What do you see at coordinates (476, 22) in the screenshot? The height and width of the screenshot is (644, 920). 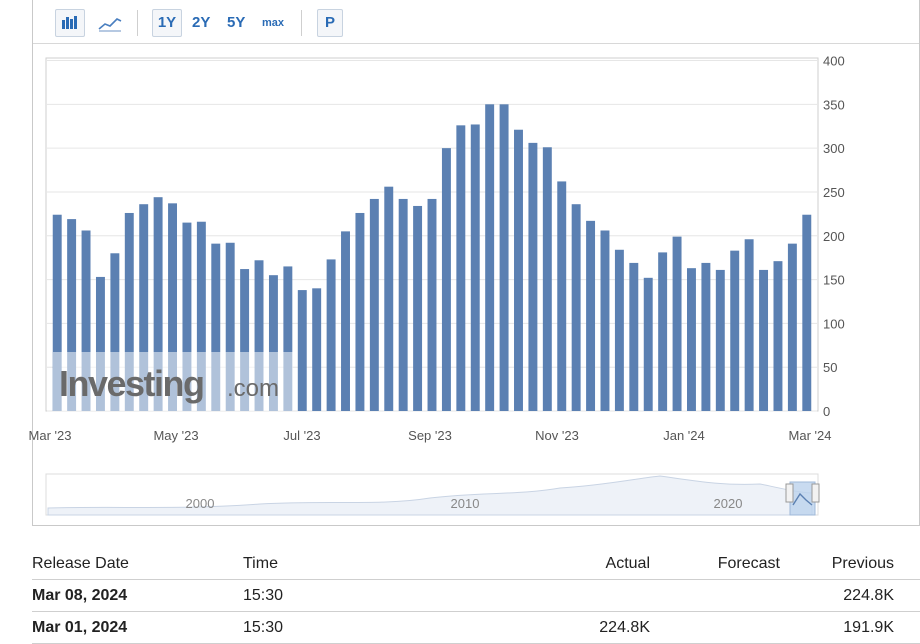 I see `chart-toolbar: 1Y 2Y 5Y max P` at bounding box center [476, 22].